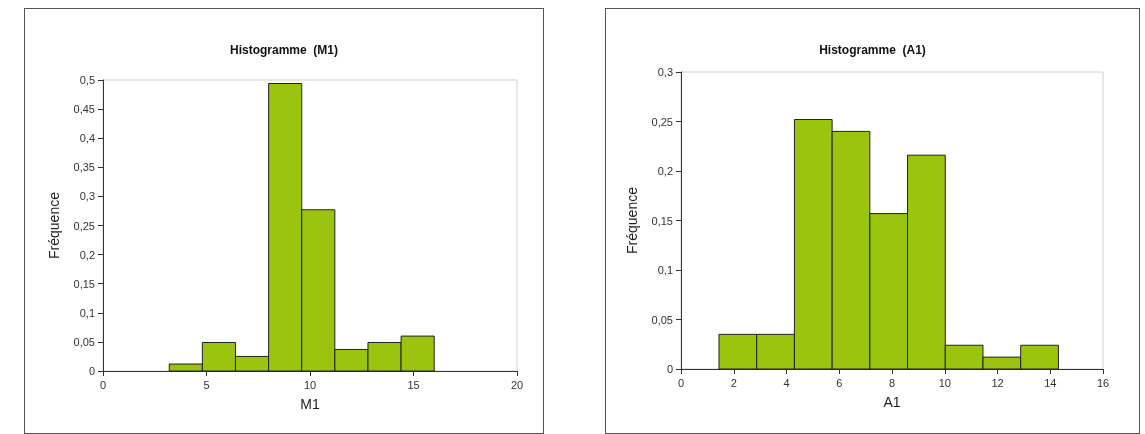 This screenshot has width=1145, height=434. I want to click on chart-title: Histogramme (M1), so click(284, 50).